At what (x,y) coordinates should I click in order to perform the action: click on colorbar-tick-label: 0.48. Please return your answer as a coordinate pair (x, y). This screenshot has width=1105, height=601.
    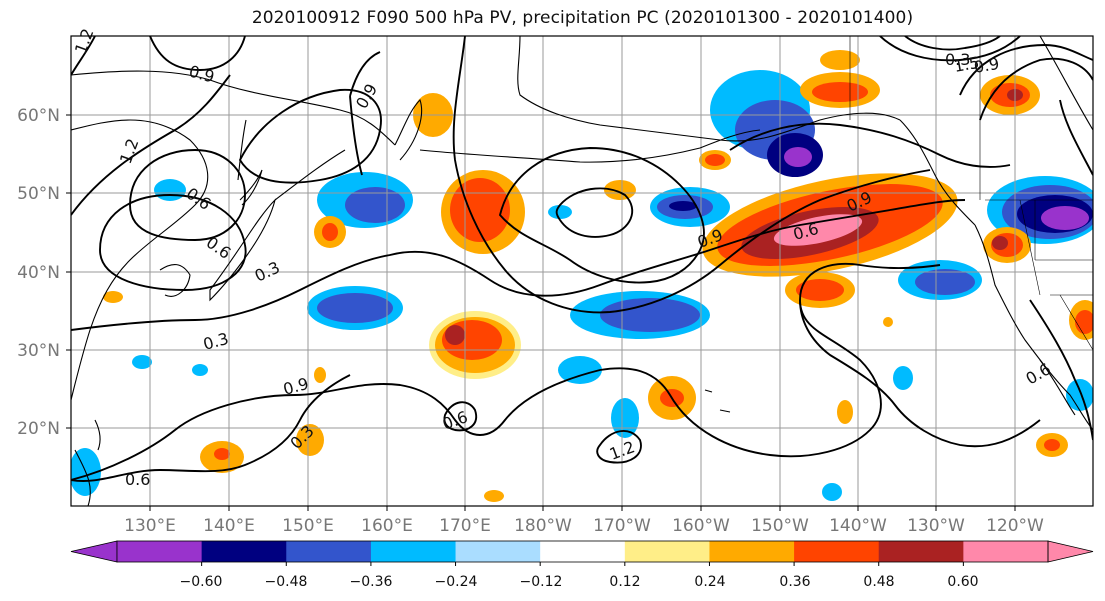
    Looking at the image, I should click on (878, 582).